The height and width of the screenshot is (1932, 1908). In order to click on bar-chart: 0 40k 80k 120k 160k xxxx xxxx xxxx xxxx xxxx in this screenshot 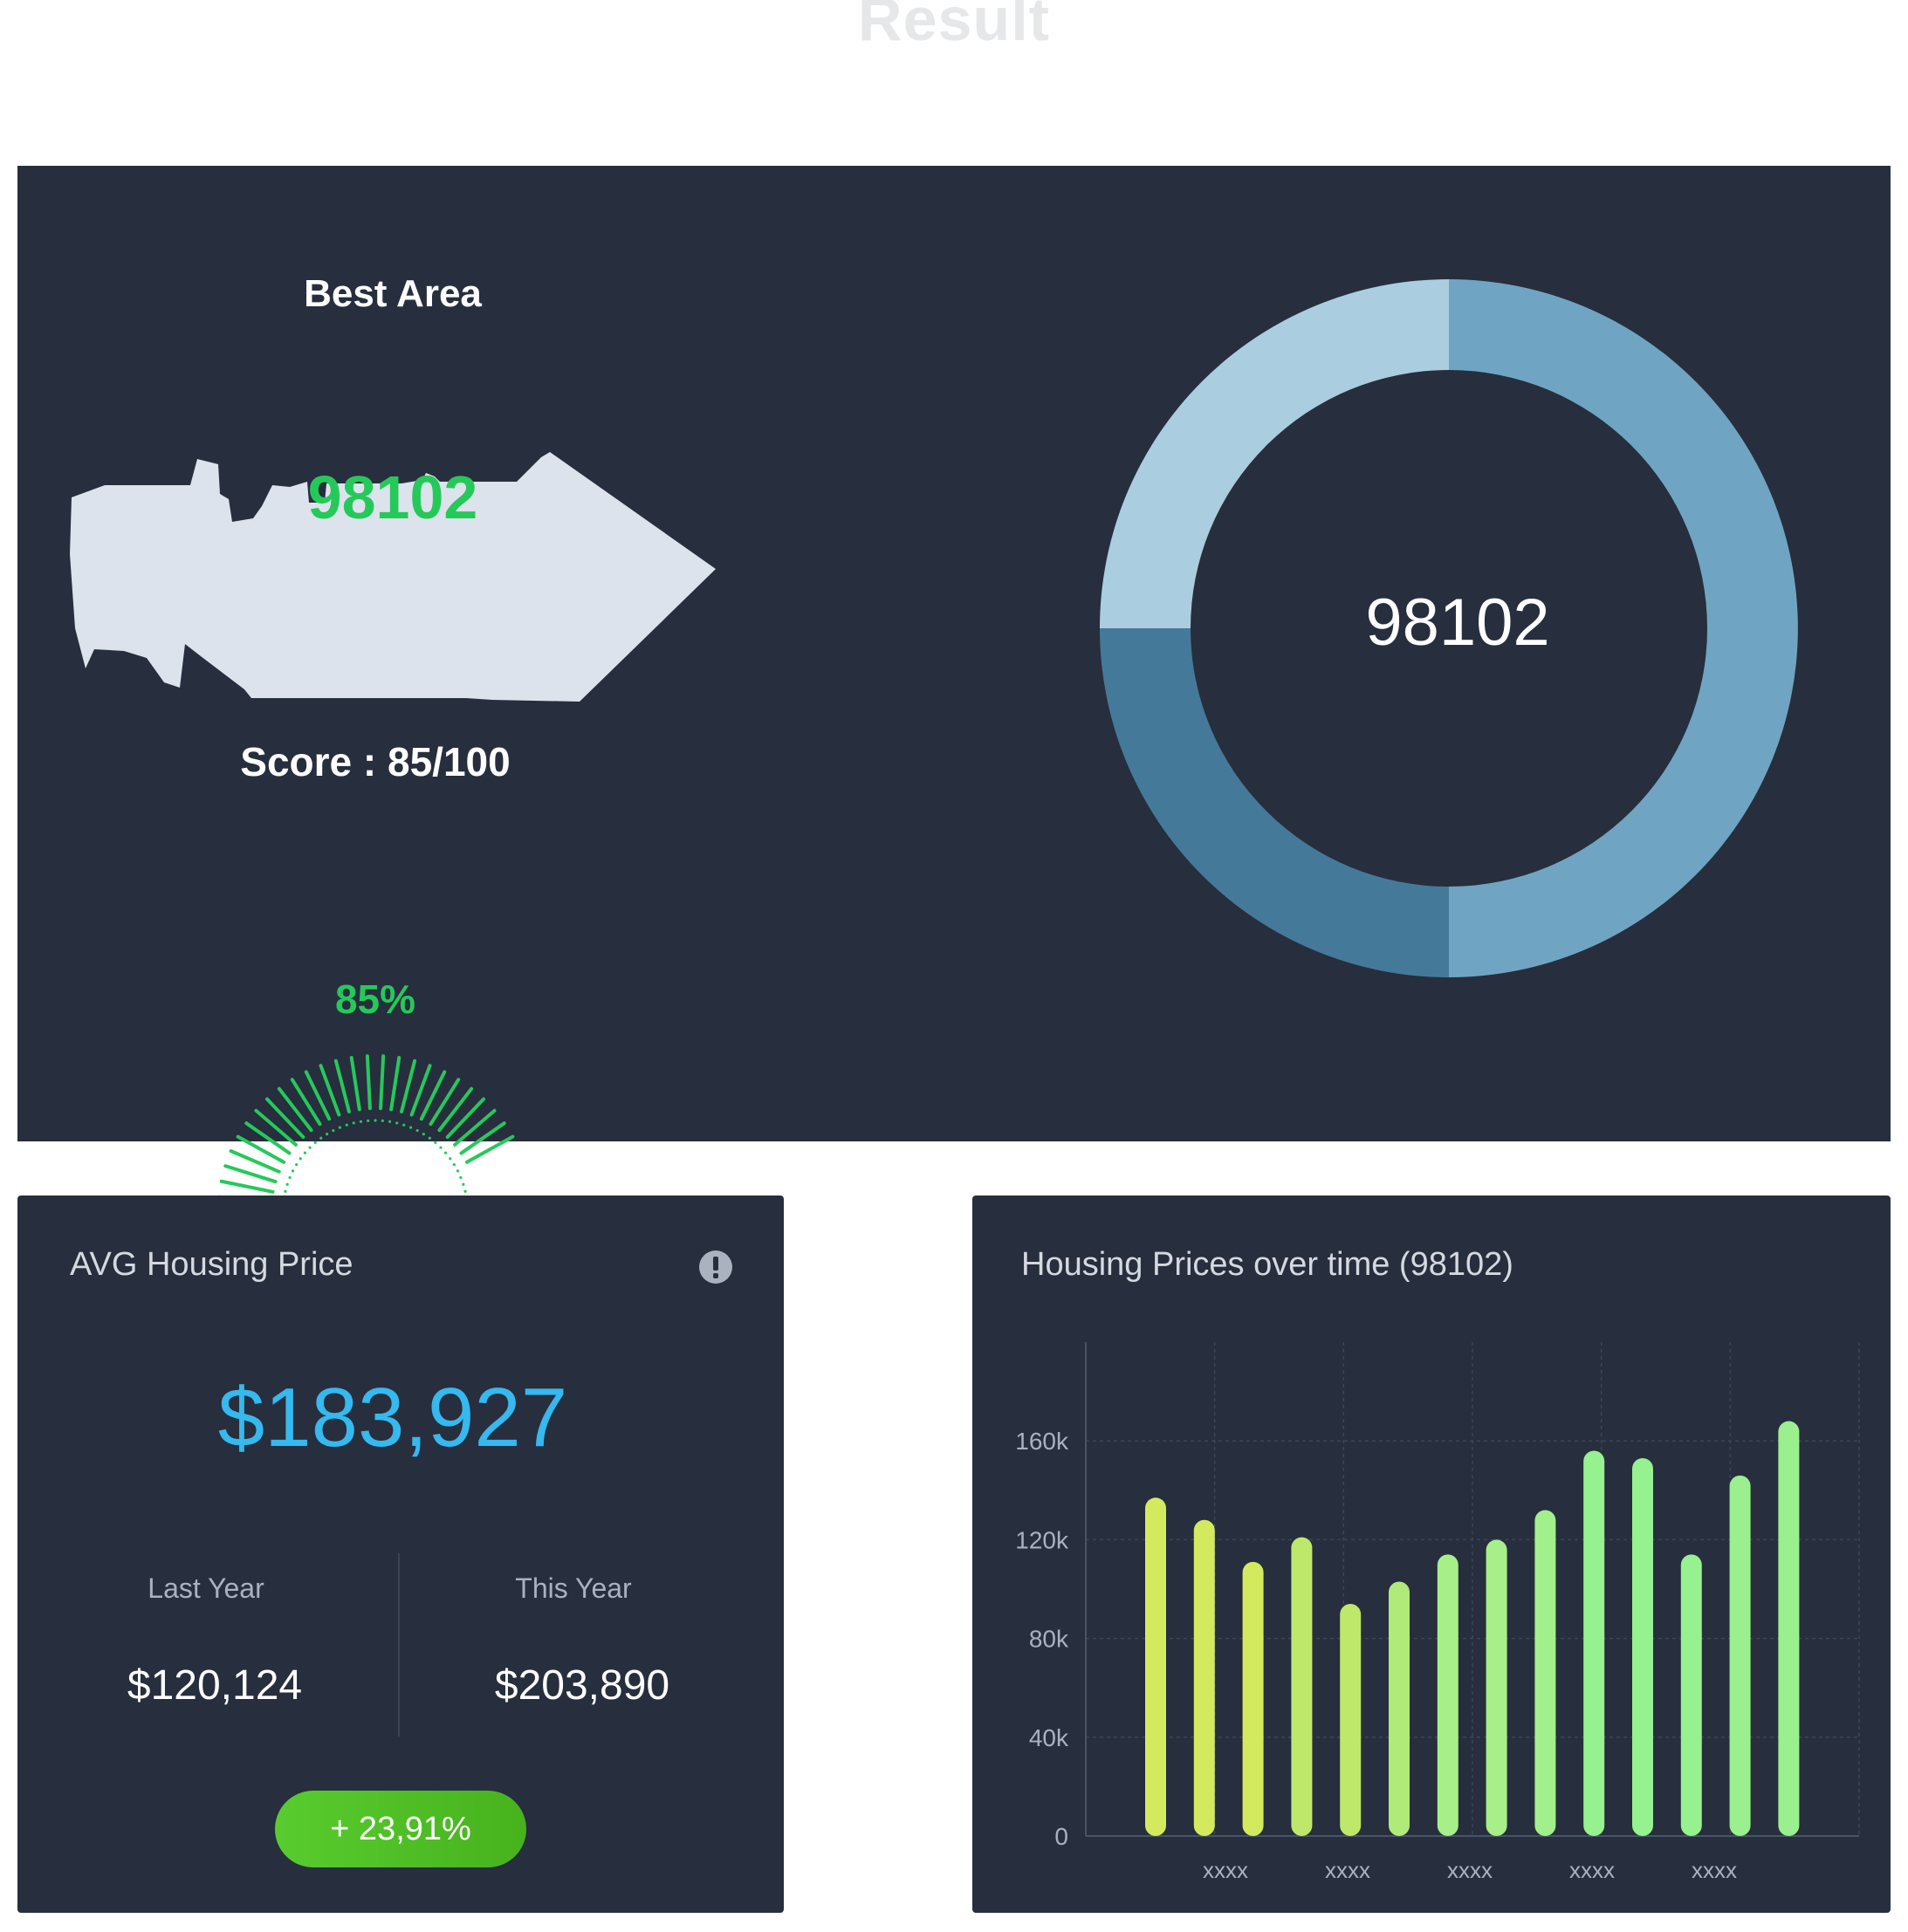, I will do `click(1437, 1613)`.